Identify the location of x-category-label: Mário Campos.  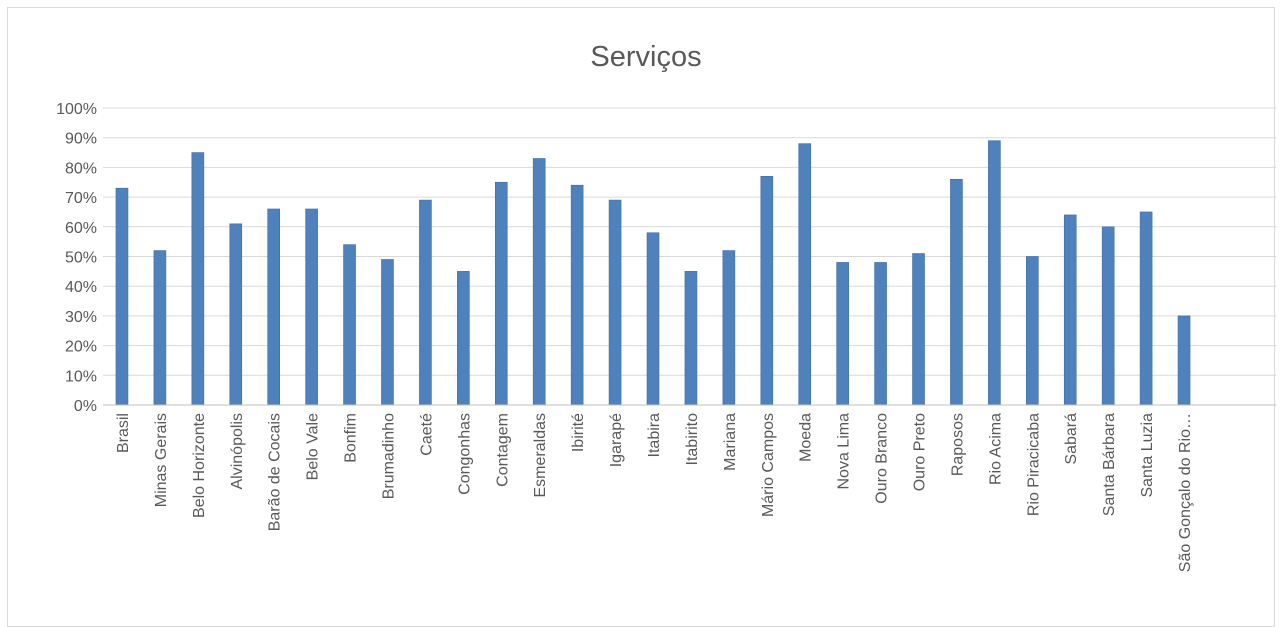
(768, 465).